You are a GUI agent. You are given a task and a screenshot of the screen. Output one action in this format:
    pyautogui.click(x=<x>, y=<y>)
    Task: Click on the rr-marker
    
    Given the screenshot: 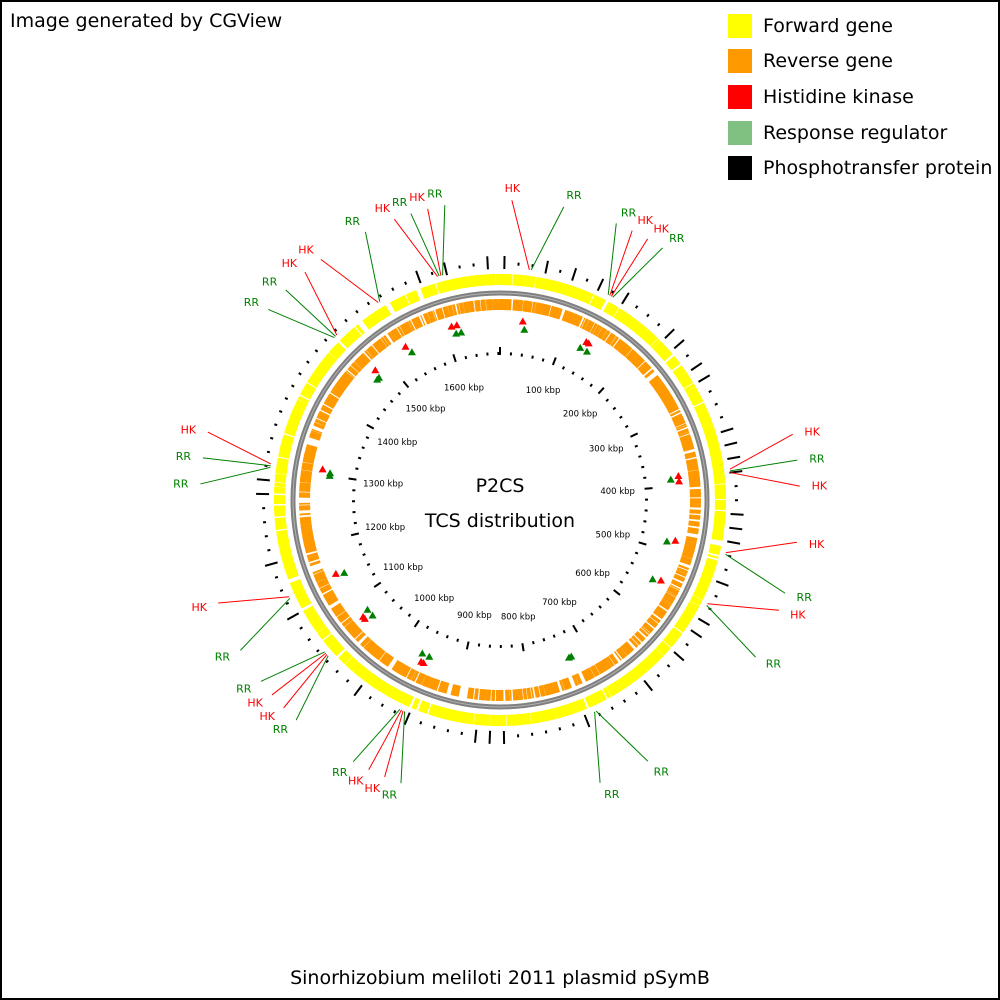 What is the action you would take?
    pyautogui.click(x=344, y=572)
    